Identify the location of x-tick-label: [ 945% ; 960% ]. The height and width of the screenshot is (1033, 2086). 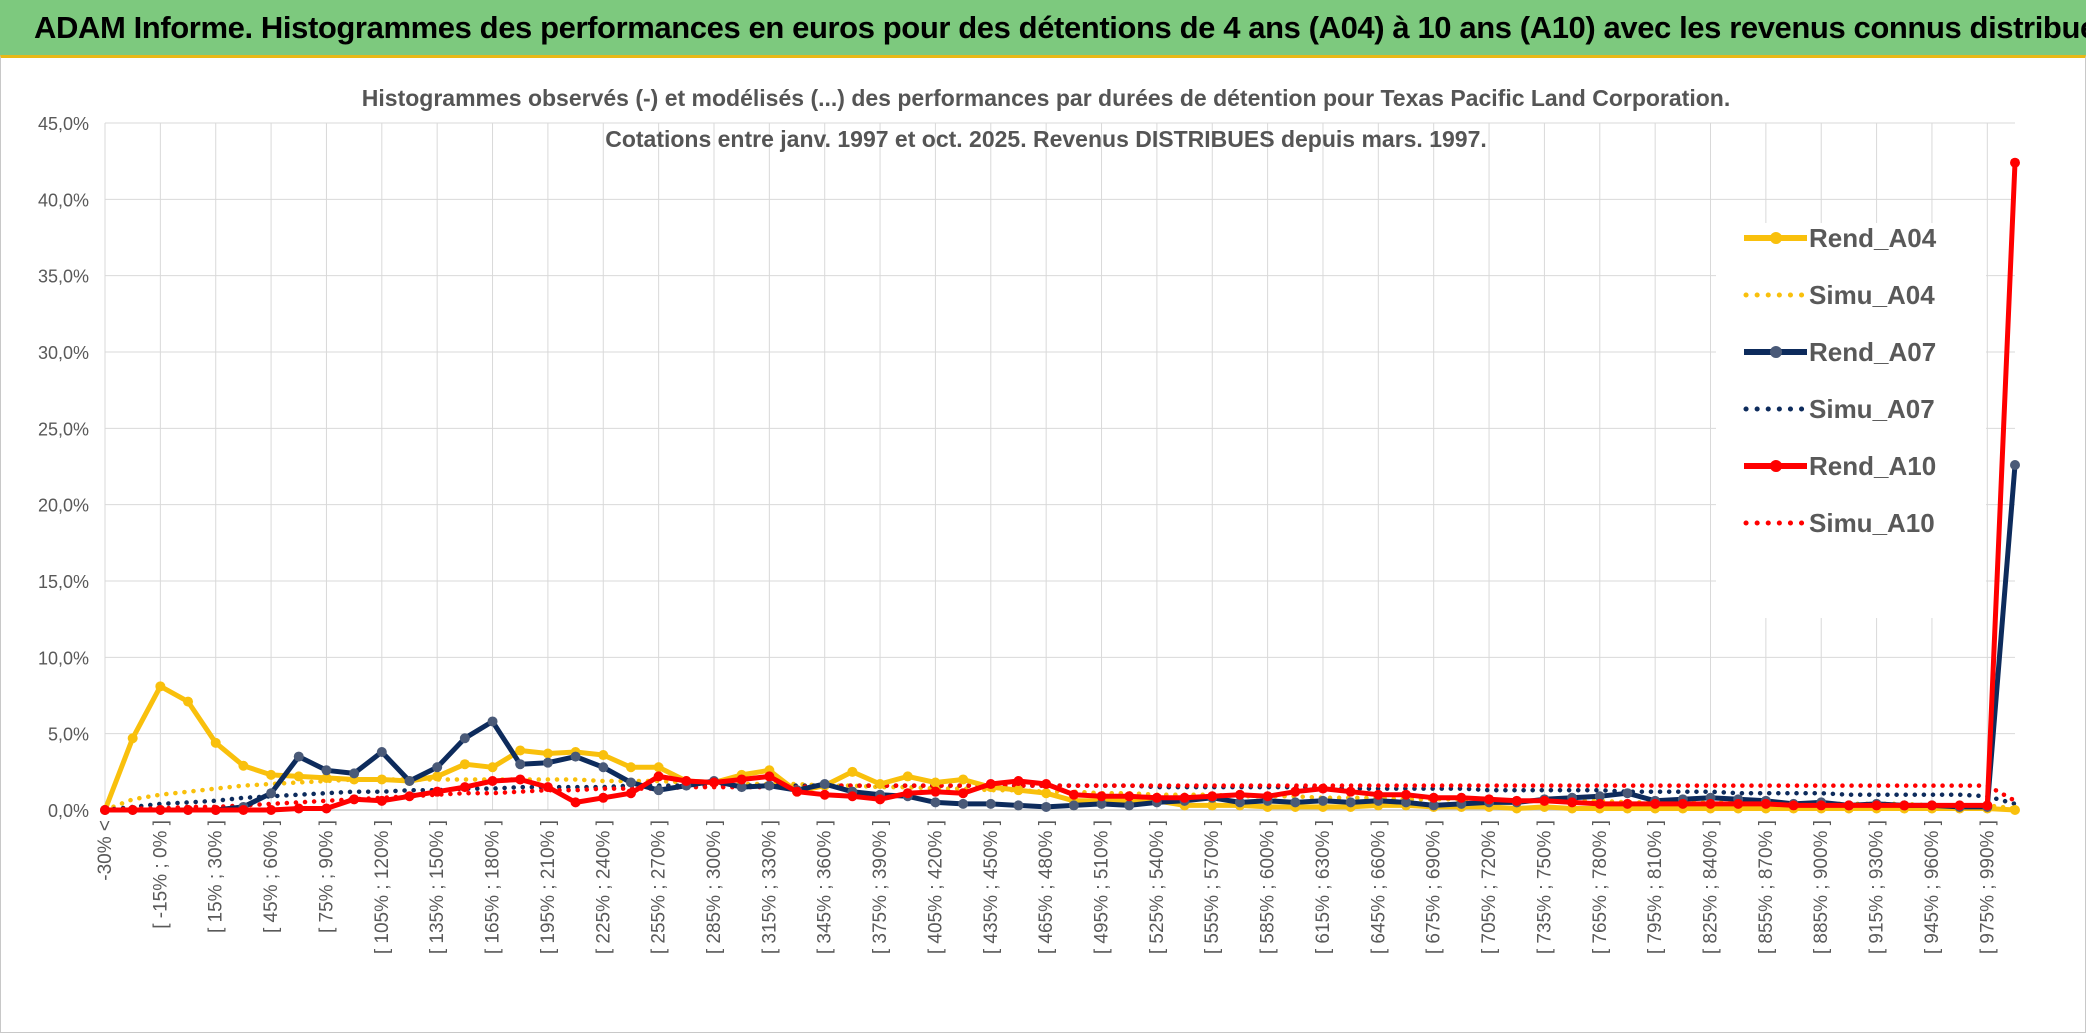
(1932, 887).